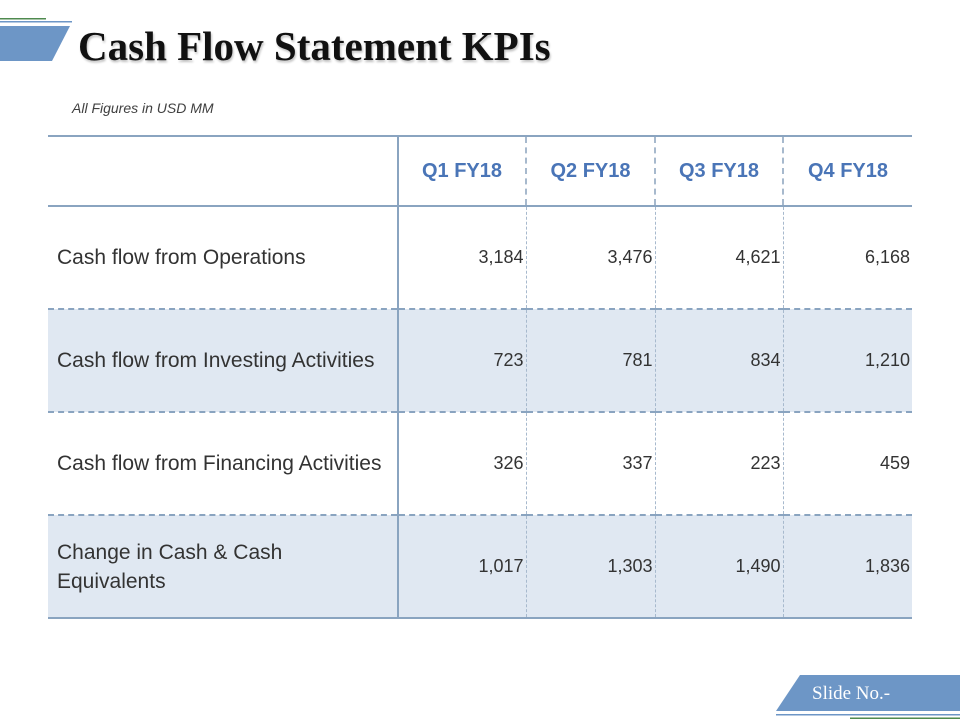 The width and height of the screenshot is (960, 720). I want to click on value-cell: 1,490, so click(718, 567).